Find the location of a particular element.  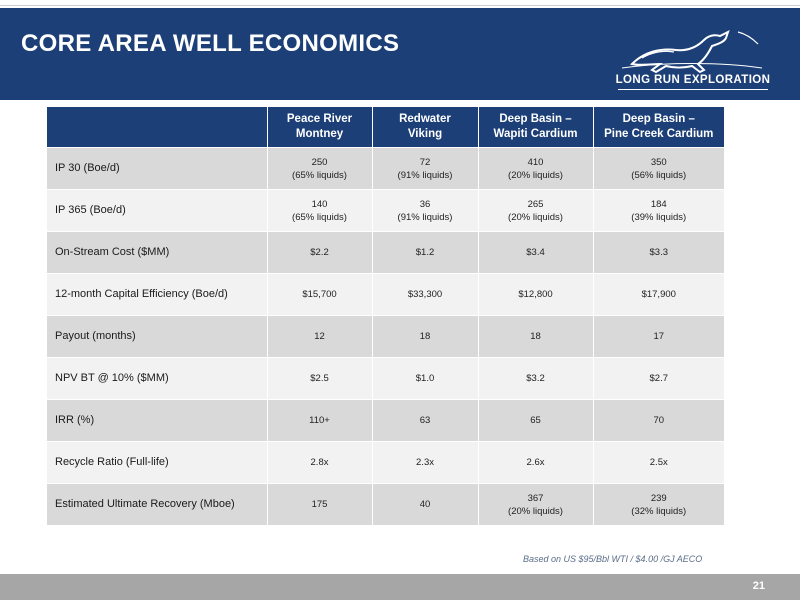

cell-liquids-note: (39% liquids) is located at coordinates (659, 217).